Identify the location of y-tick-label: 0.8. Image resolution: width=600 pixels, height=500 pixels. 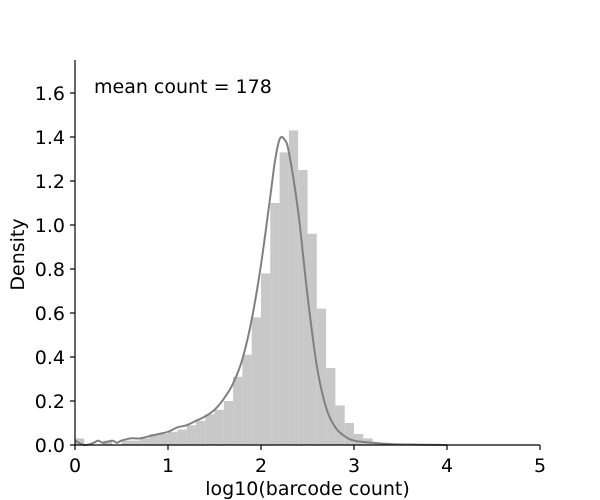
(50, 270).